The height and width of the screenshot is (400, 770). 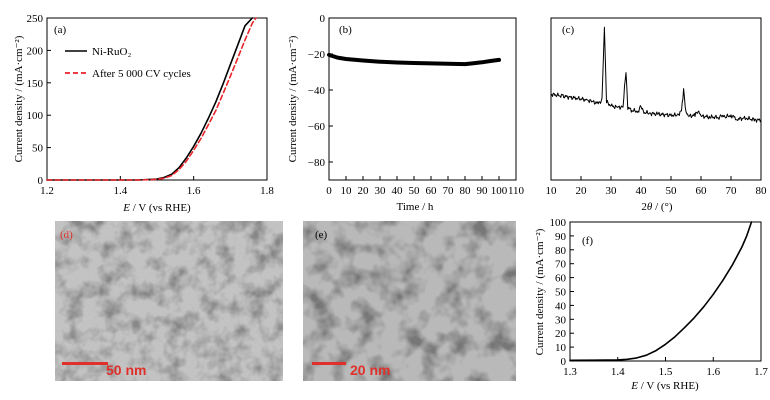 What do you see at coordinates (35, 19) in the screenshot?
I see `y-tick-label: 250` at bounding box center [35, 19].